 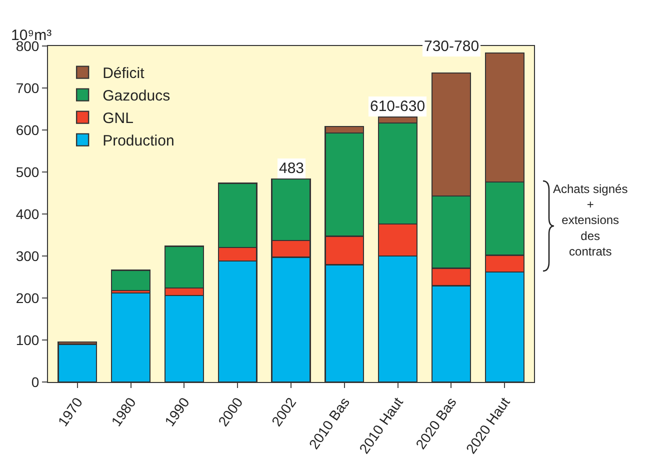 I want to click on y-tick-label: 700, so click(x=28, y=88).